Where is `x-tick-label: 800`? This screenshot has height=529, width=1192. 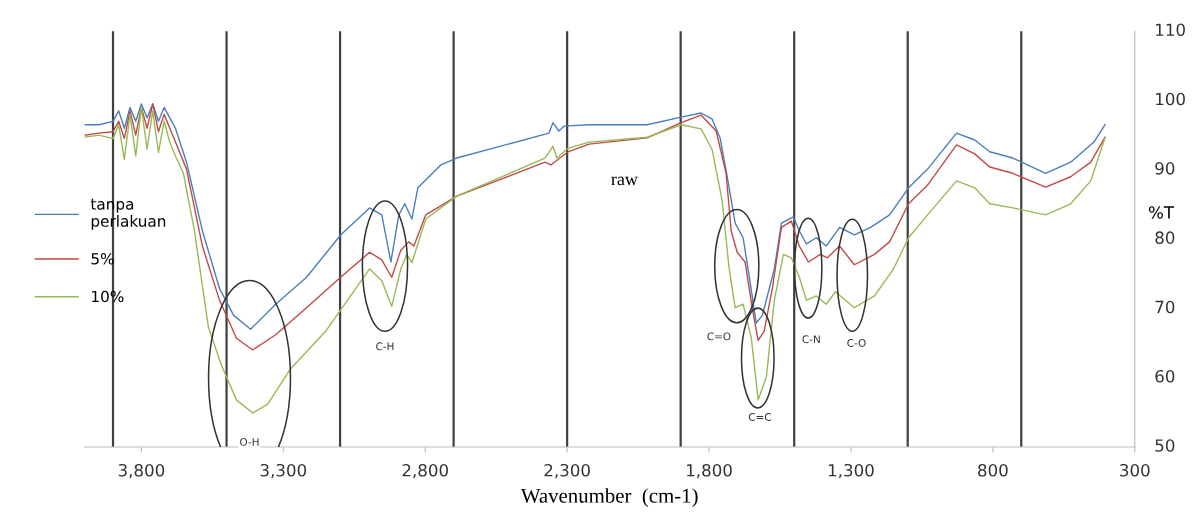
x-tick-label: 800 is located at coordinates (993, 470).